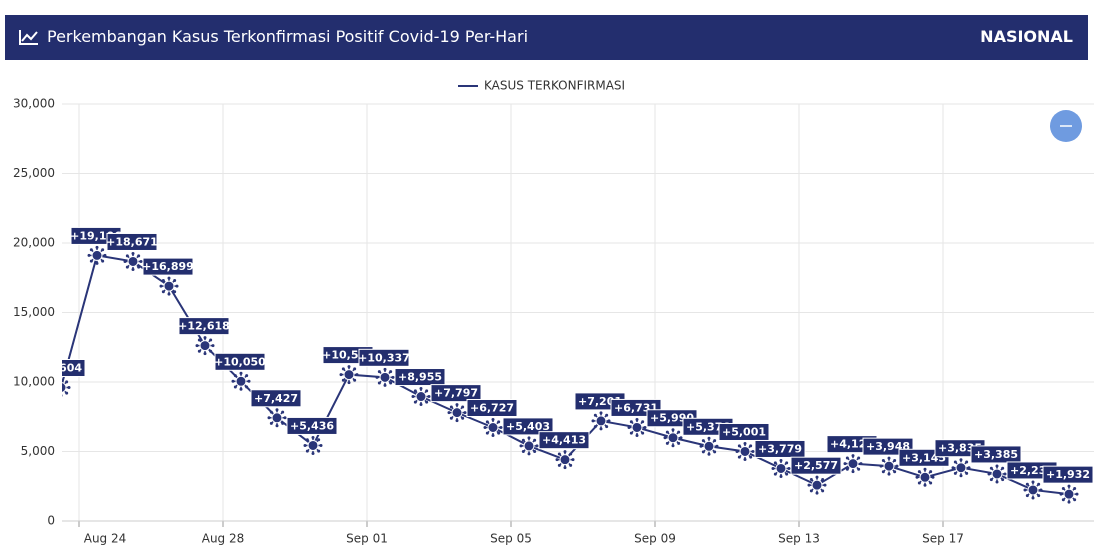 Image resolution: width=1094 pixels, height=555 pixels. What do you see at coordinates (204, 326) in the screenshot?
I see `value-label: +12,618` at bounding box center [204, 326].